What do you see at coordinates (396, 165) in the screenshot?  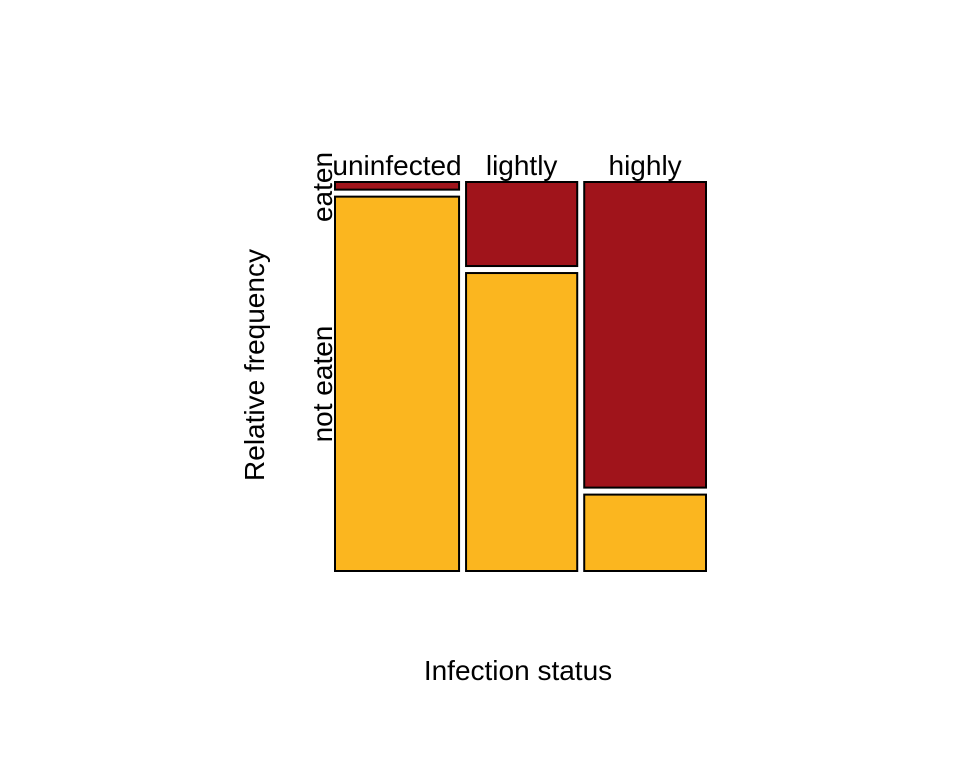 I see `column-label-uninfected: uninfected` at bounding box center [396, 165].